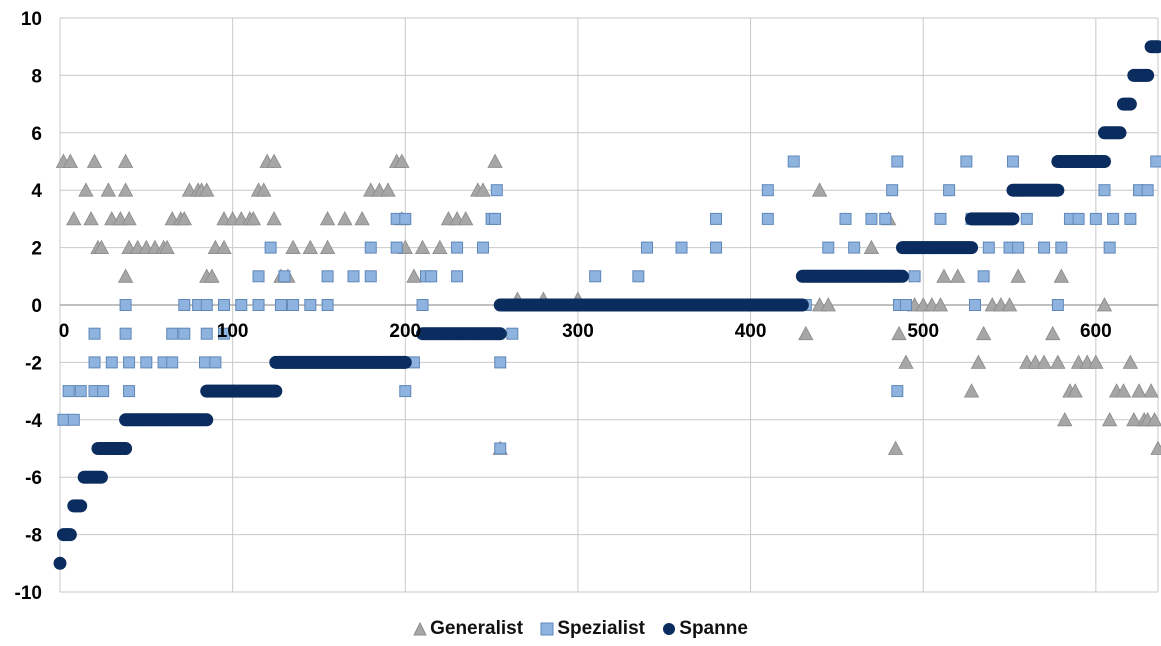  What do you see at coordinates (578, 331) in the screenshot?
I see `x-tick-label: 300` at bounding box center [578, 331].